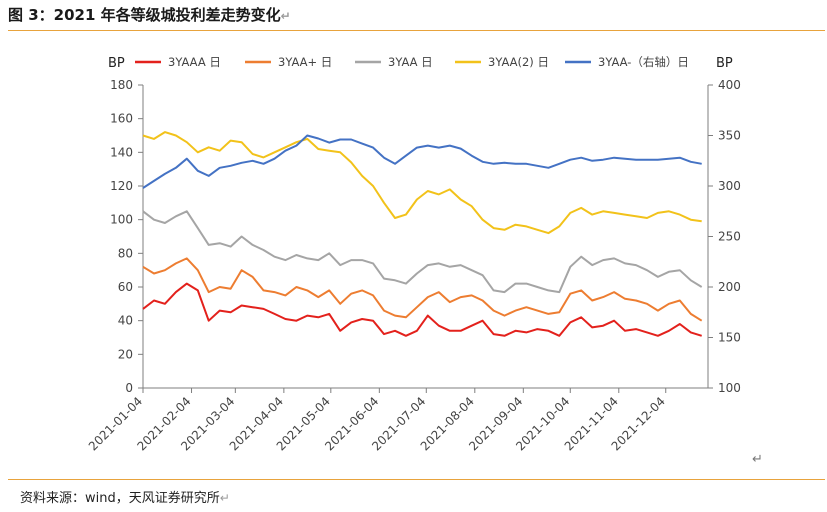 The image size is (827, 512). Describe the element at coordinates (129, 388) in the screenshot. I see `left-y-tick-label: 0` at that location.